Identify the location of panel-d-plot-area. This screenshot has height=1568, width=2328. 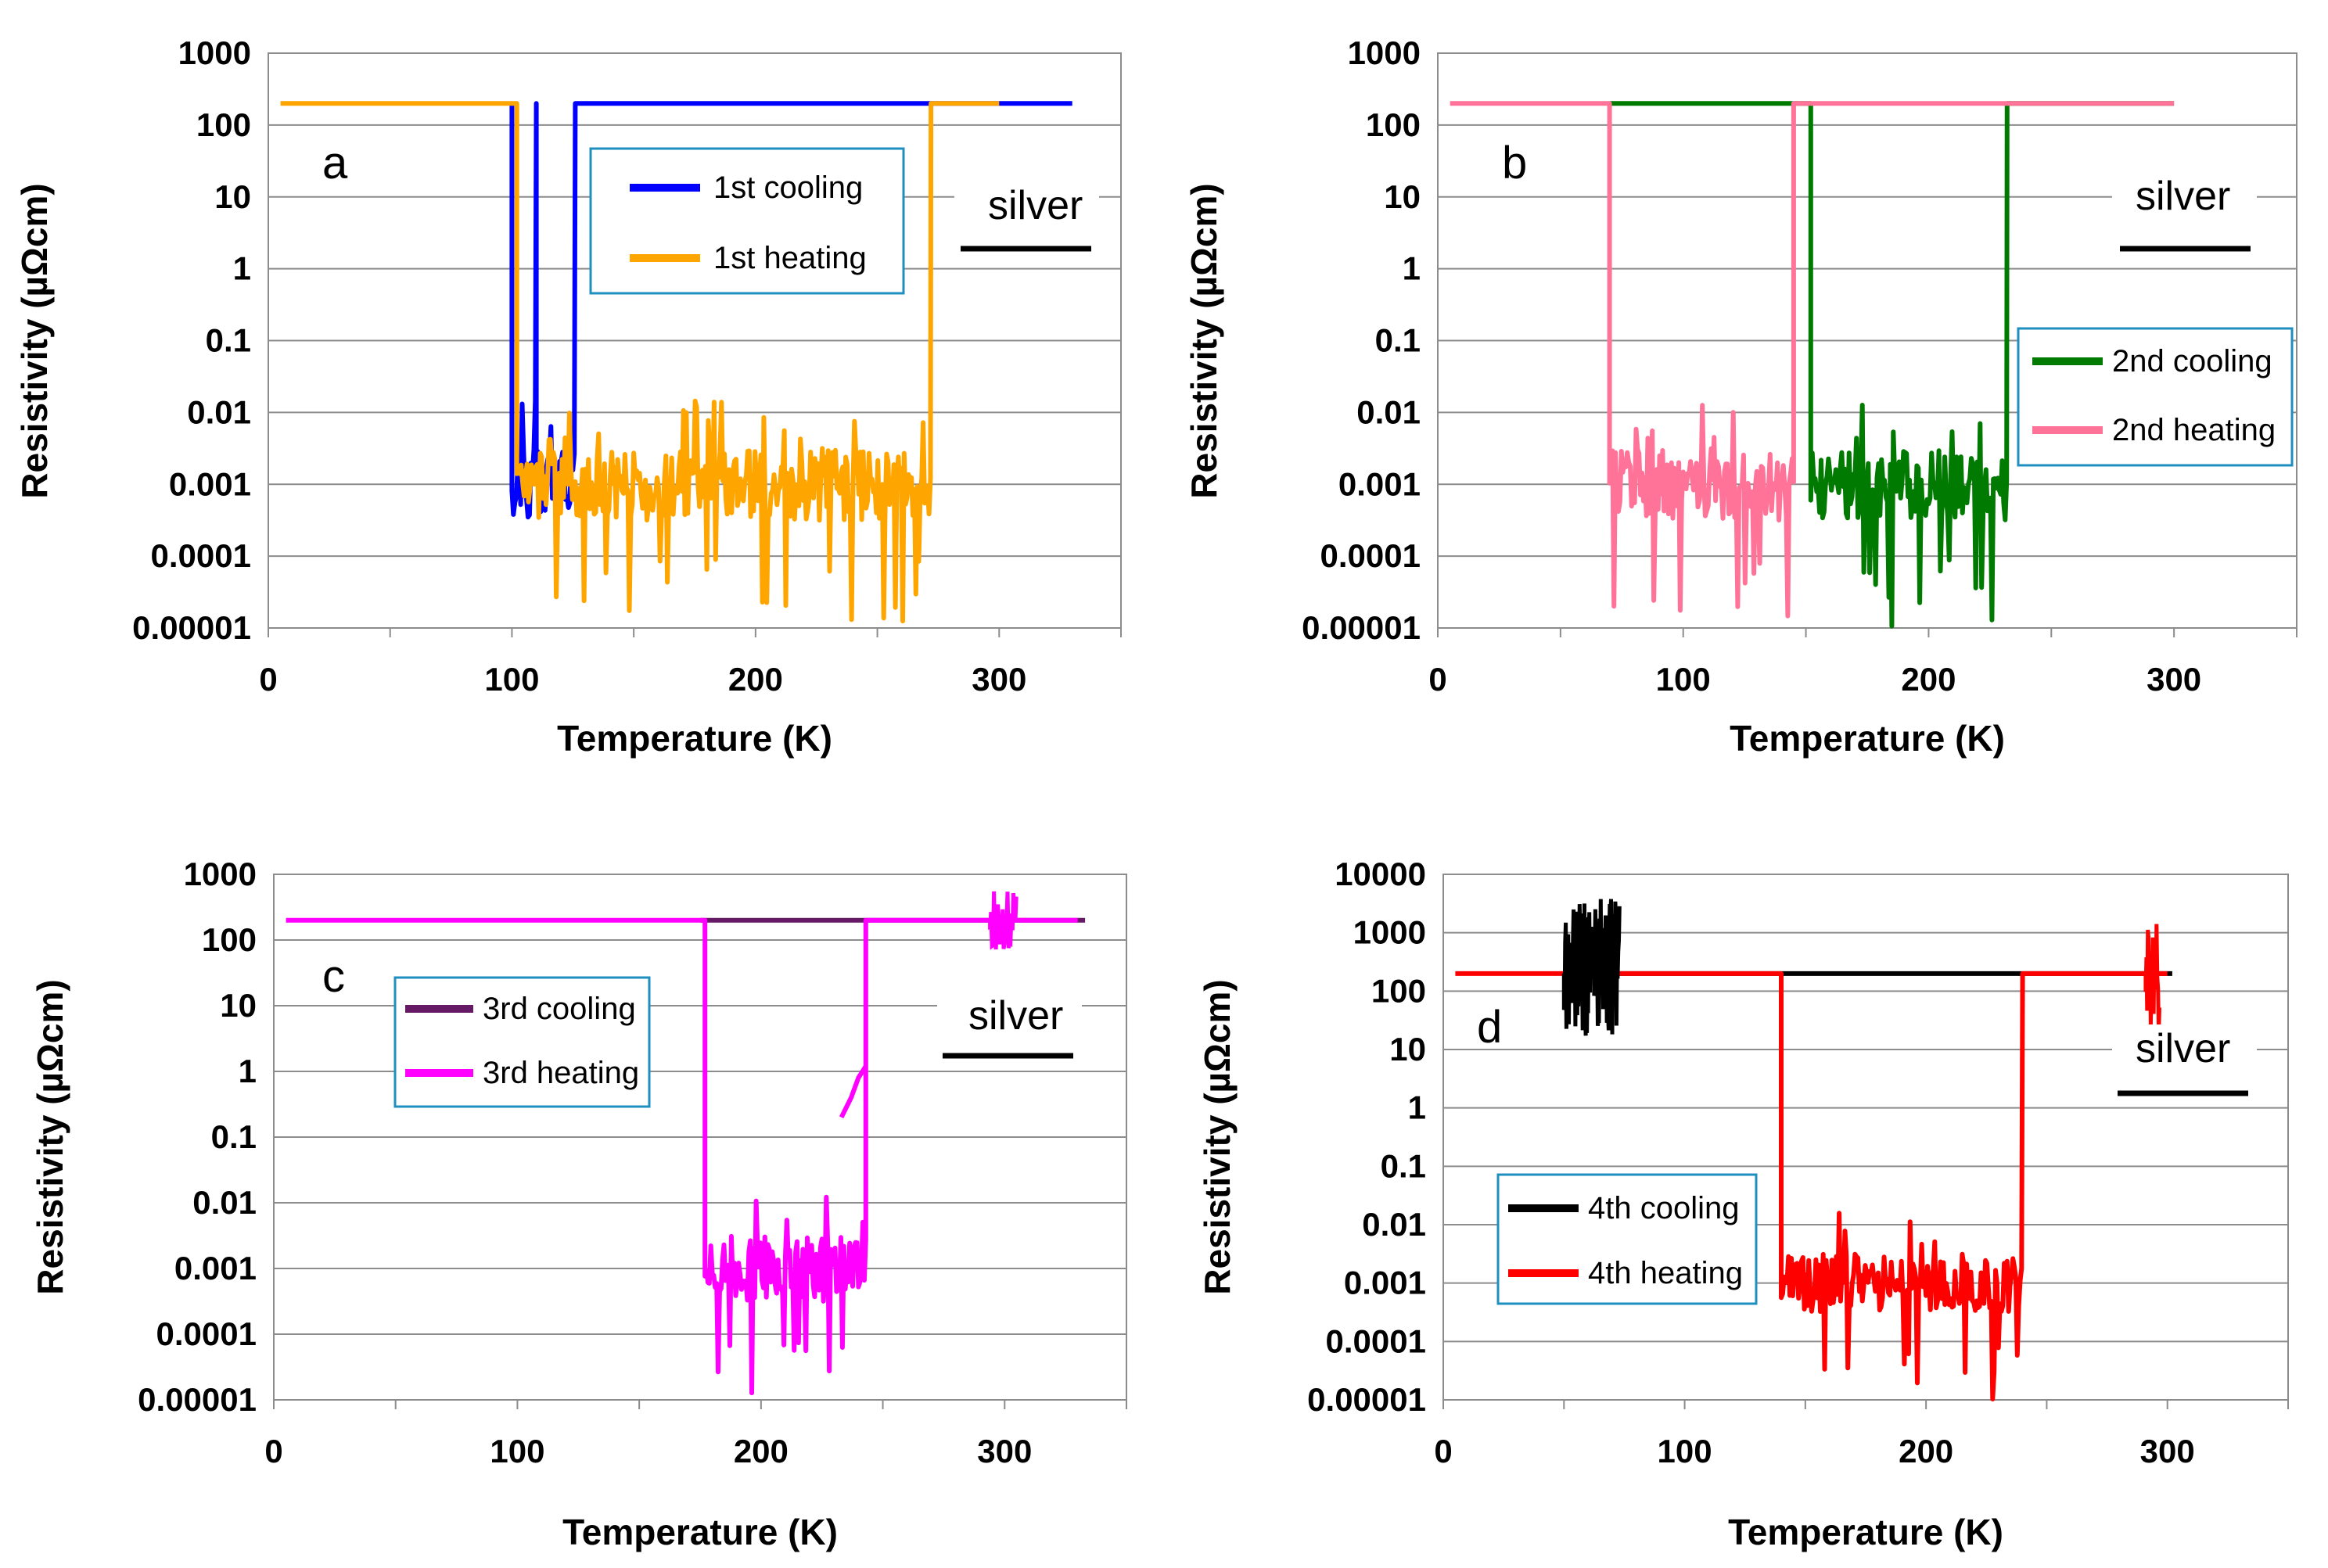
(1865, 1137).